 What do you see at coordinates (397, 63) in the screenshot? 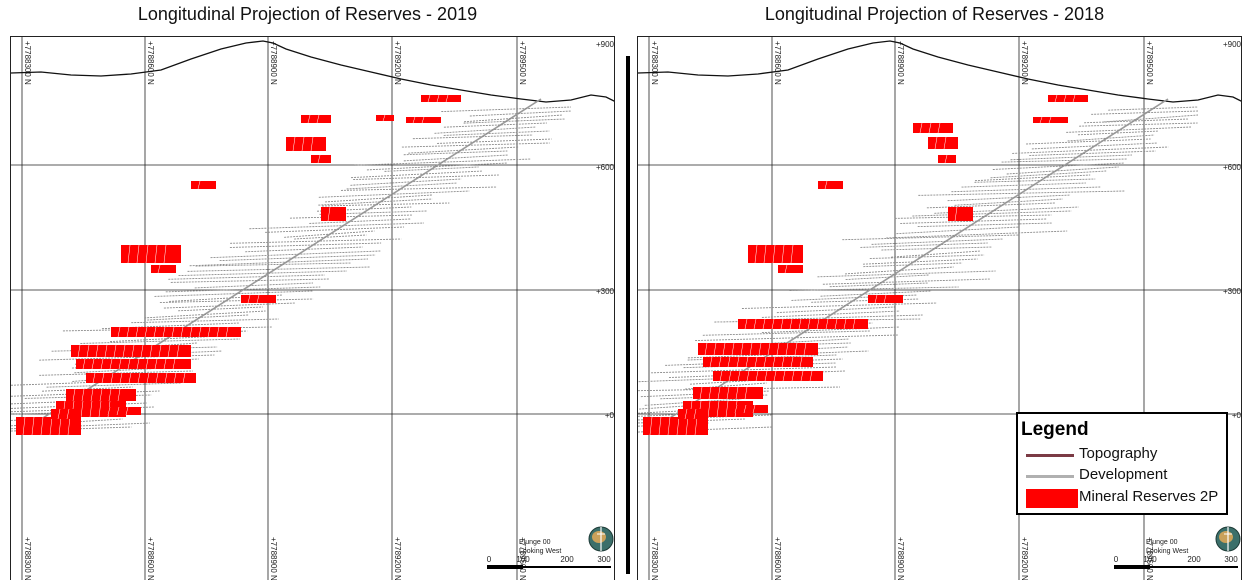
I see `northing-label-top: +7789200 N` at bounding box center [397, 63].